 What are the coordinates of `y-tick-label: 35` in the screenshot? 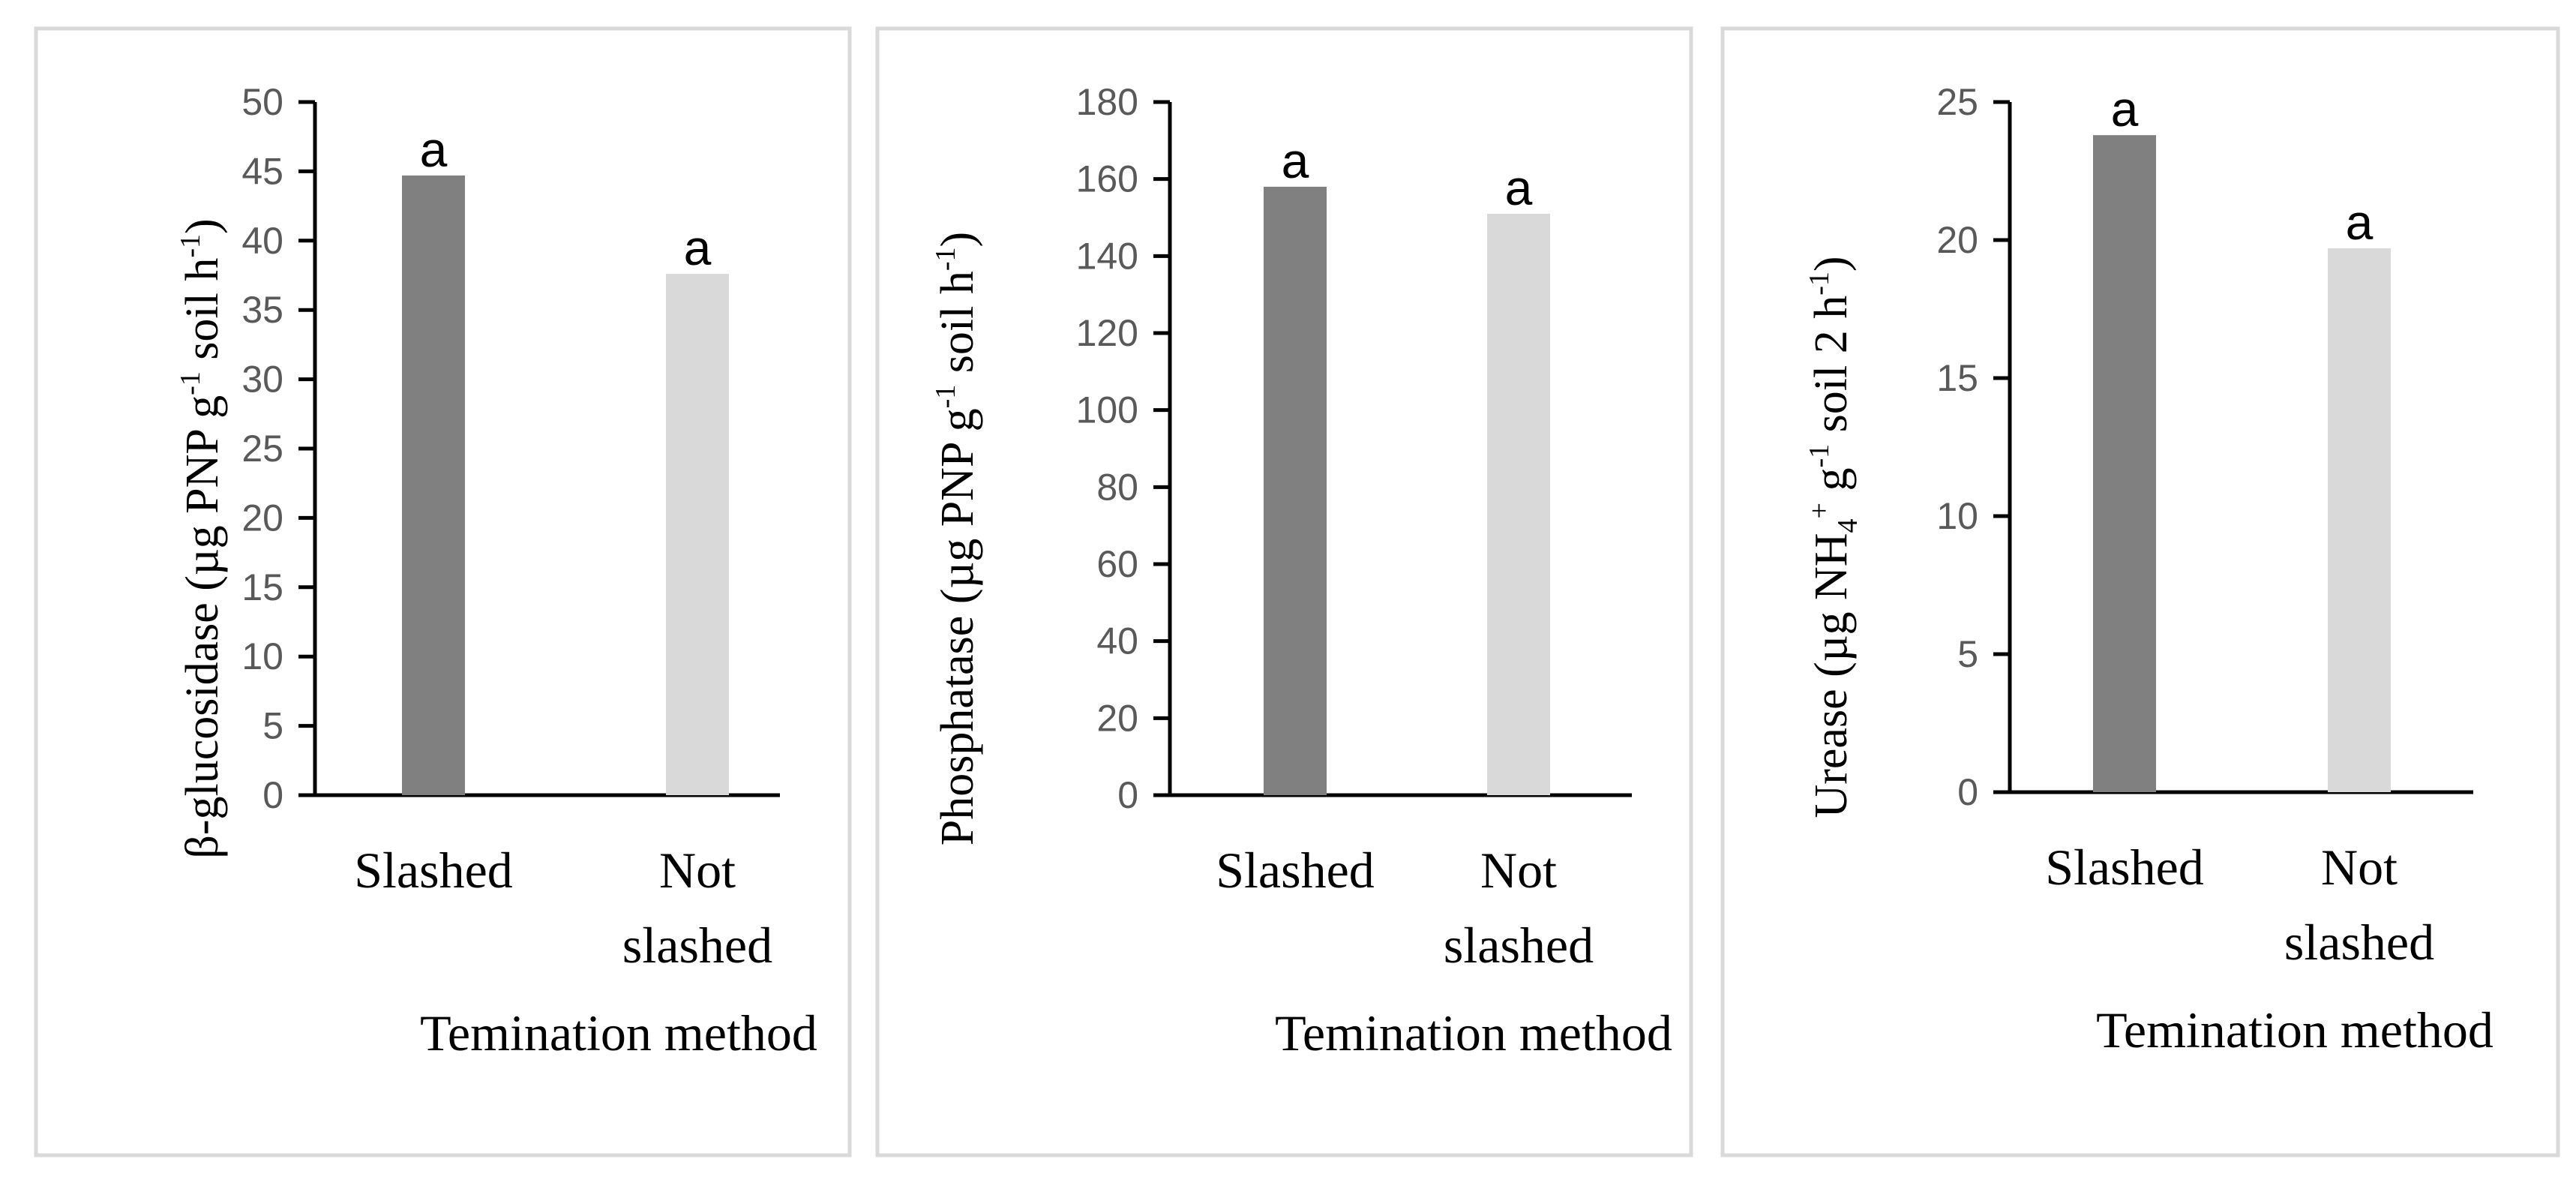 It's located at (262, 310).